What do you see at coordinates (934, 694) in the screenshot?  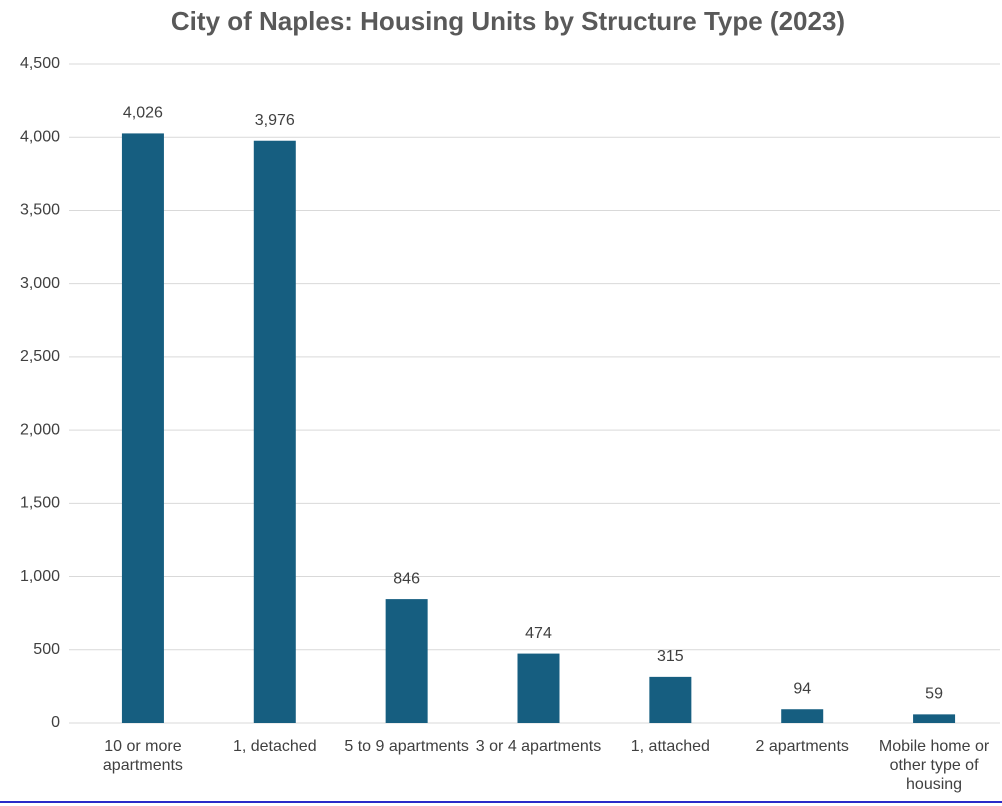 I see `data-label: 59` at bounding box center [934, 694].